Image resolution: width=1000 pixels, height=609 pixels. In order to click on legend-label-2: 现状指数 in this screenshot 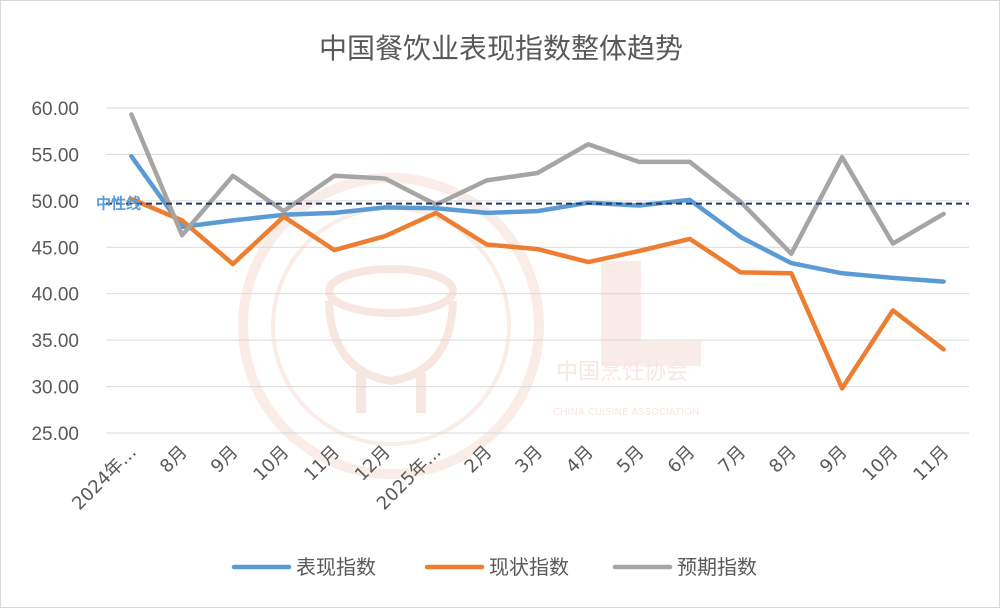, I will do `click(529, 567)`.